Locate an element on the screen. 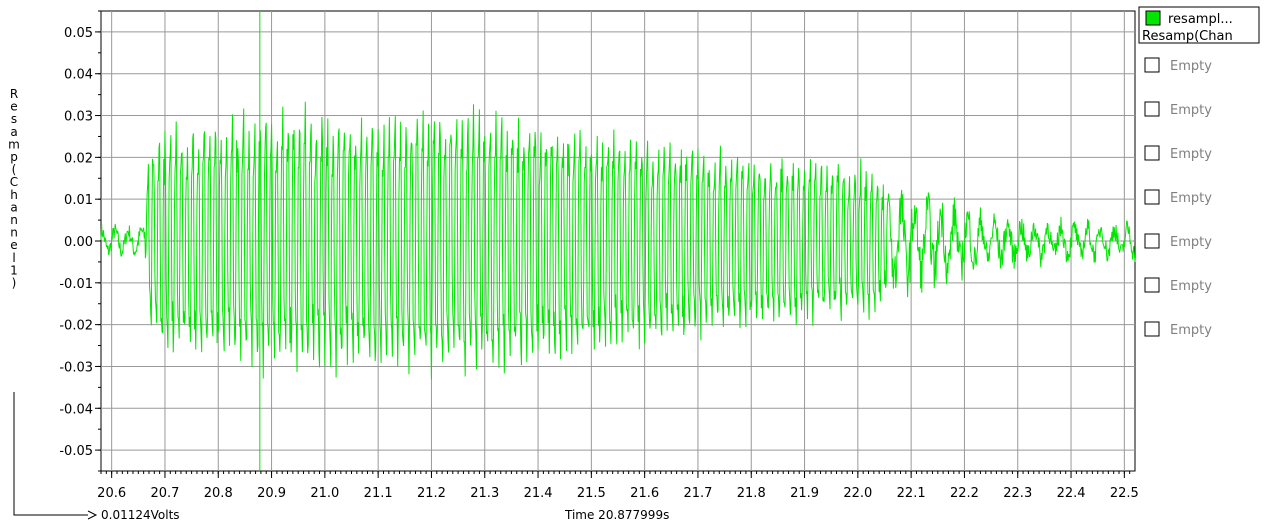 The width and height of the screenshot is (1264, 524). x-tick-label: 21.1 is located at coordinates (378, 493).